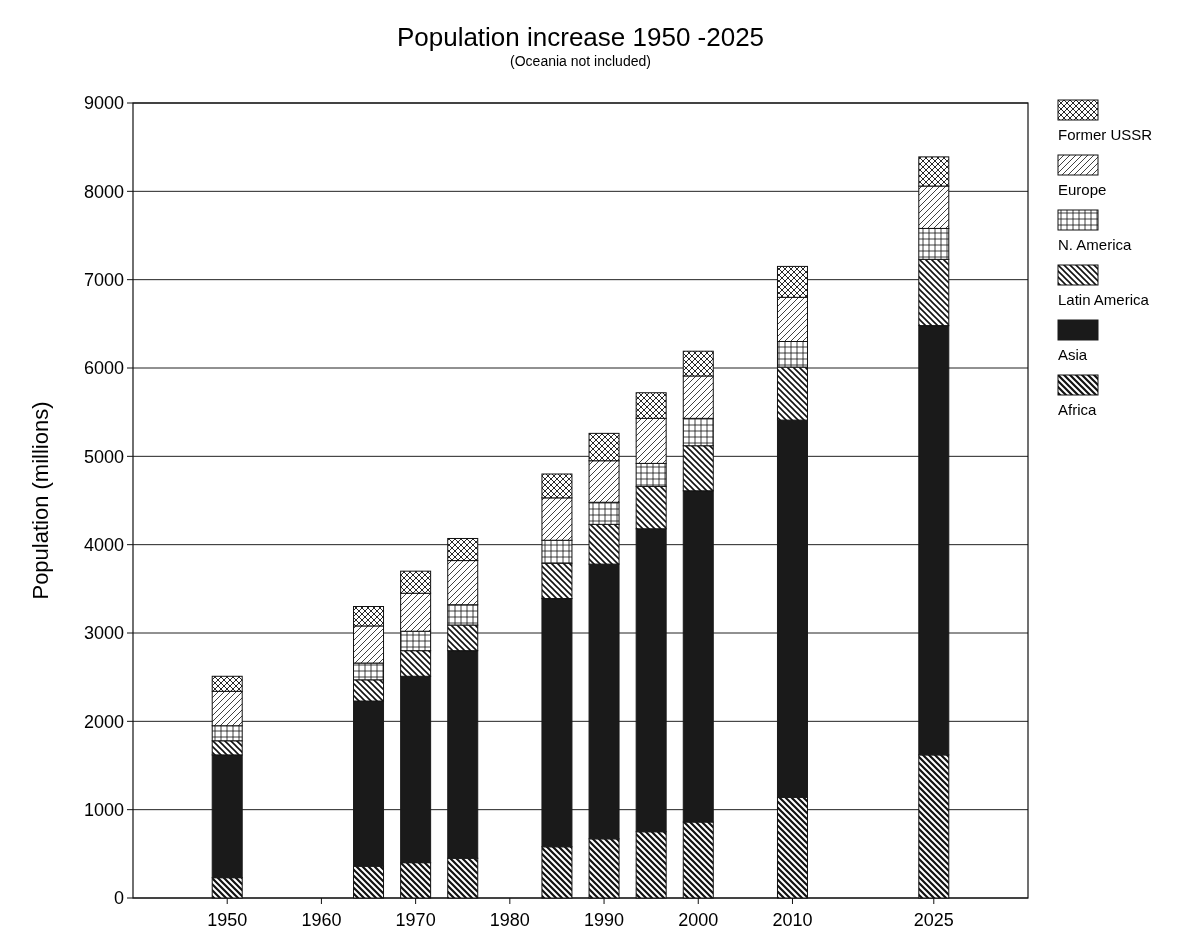 This screenshot has width=1194, height=944. I want to click on legend-label: Europe, so click(1082, 189).